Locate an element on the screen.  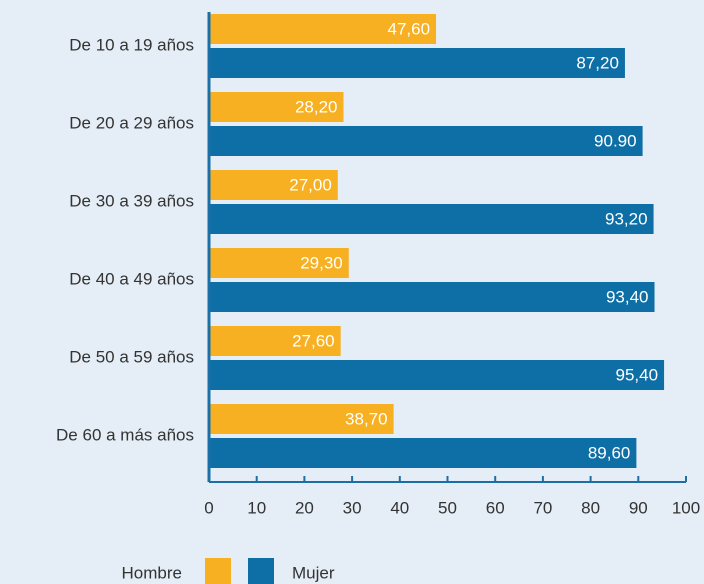
legend-label: Mujer is located at coordinates (313, 572).